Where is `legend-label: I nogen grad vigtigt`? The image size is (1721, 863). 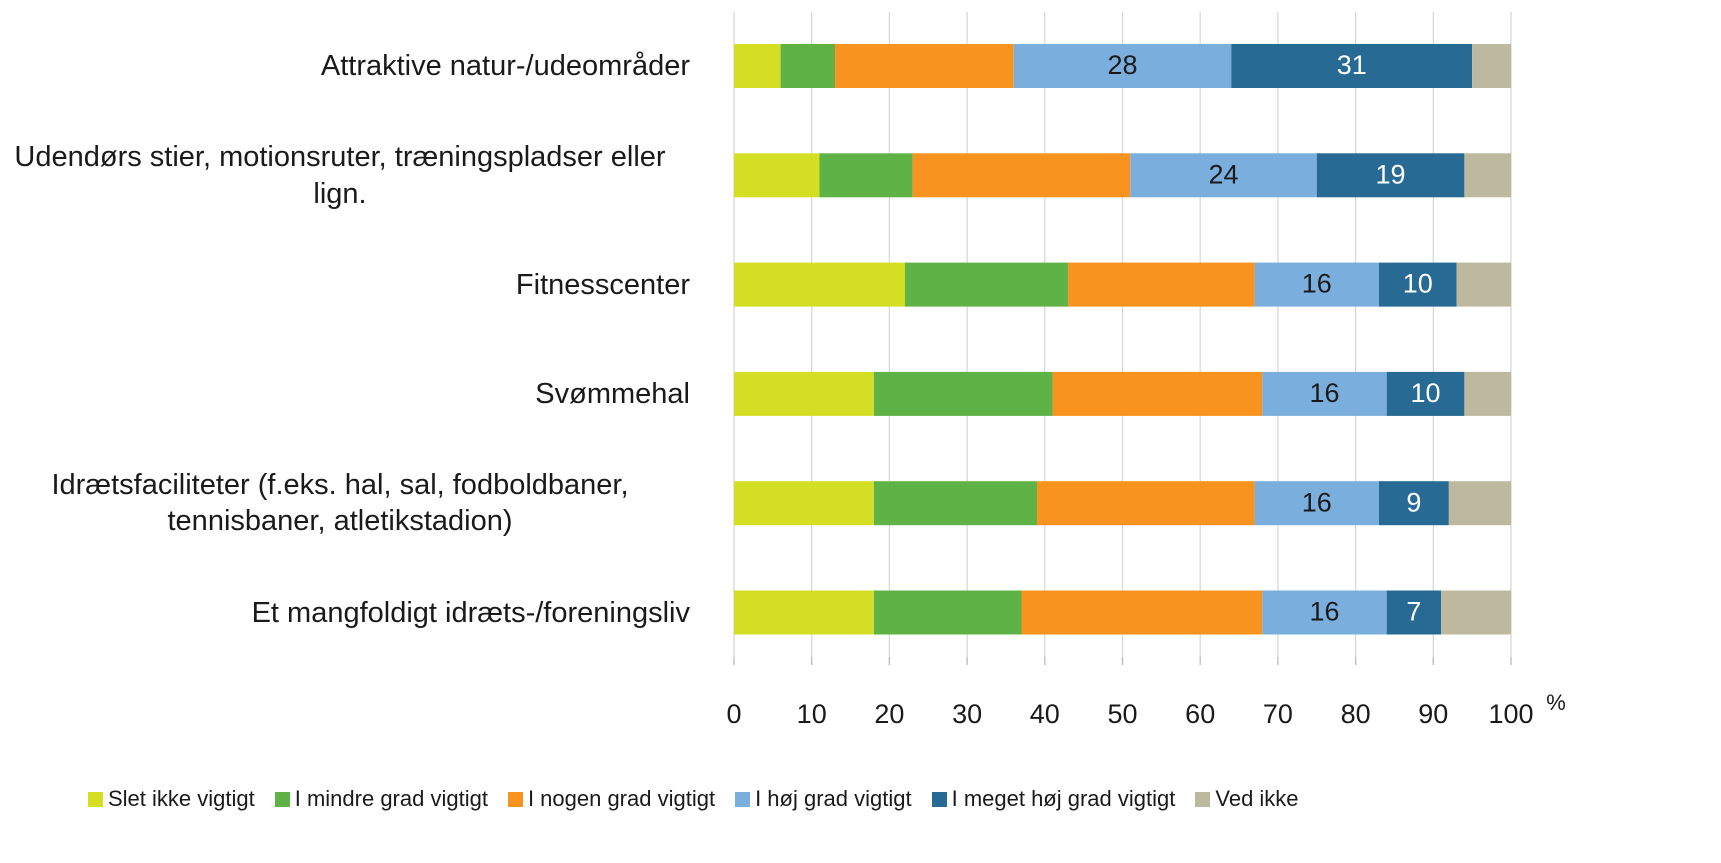
legend-label: I nogen grad vigtigt is located at coordinates (621, 798).